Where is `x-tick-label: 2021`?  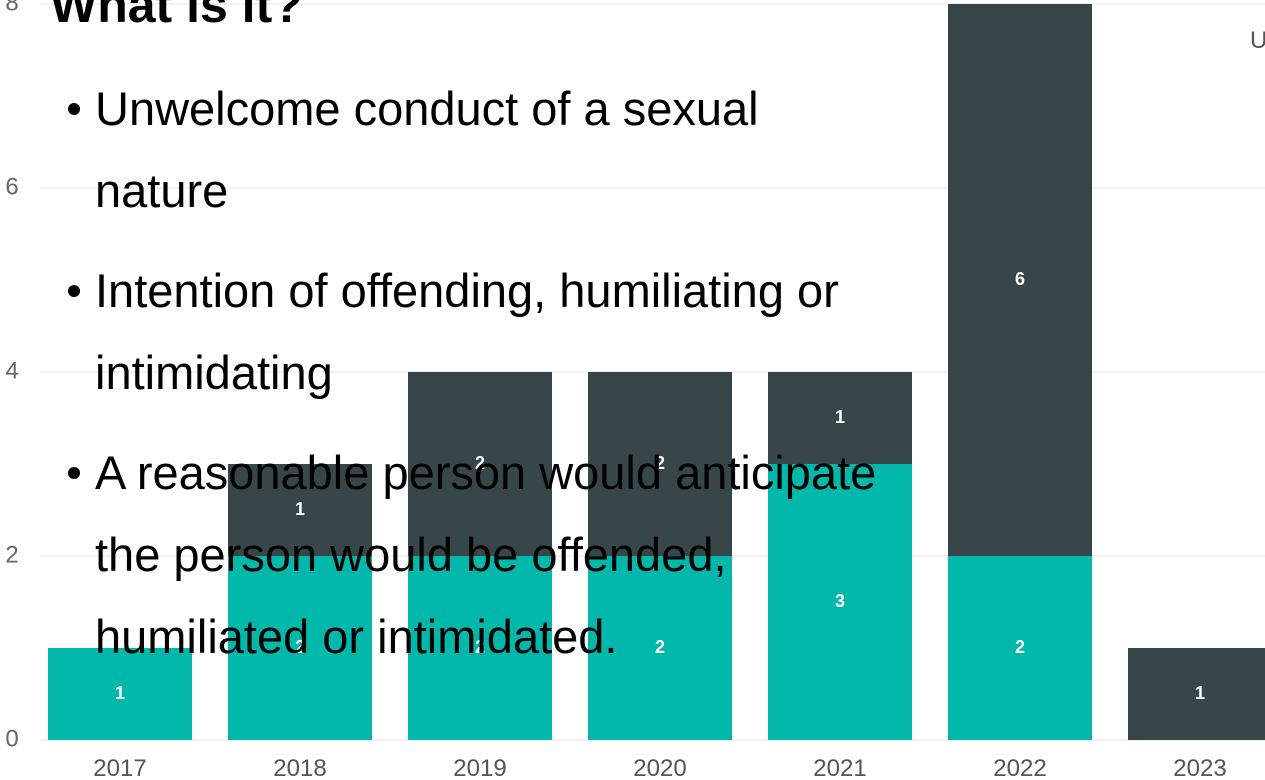
x-tick-label: 2021 is located at coordinates (839, 767).